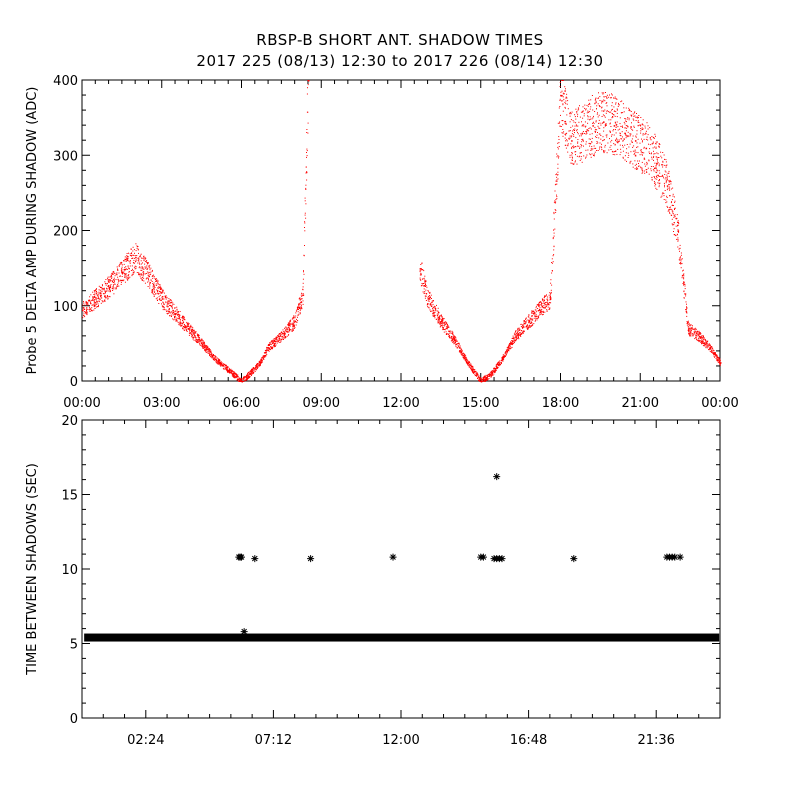 The height and width of the screenshot is (800, 800). What do you see at coordinates (400, 403) in the screenshot?
I see `x-tick-label: 12:00` at bounding box center [400, 403].